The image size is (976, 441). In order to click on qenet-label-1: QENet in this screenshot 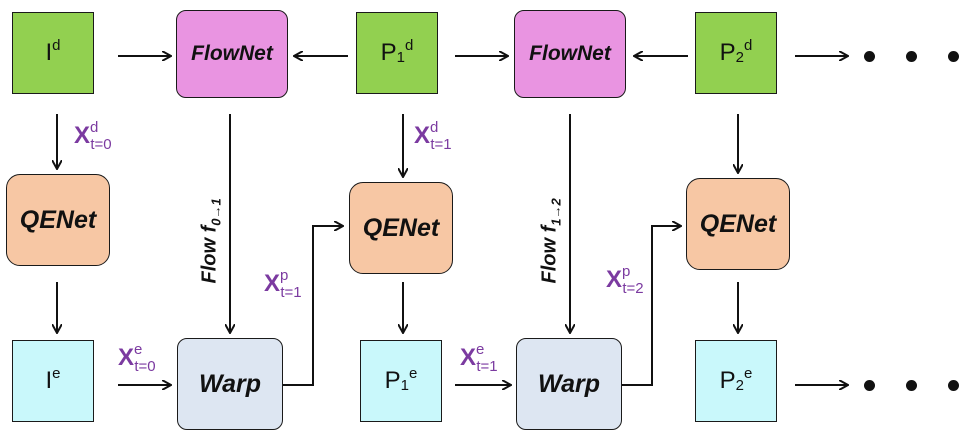, I will do `click(401, 227)`.